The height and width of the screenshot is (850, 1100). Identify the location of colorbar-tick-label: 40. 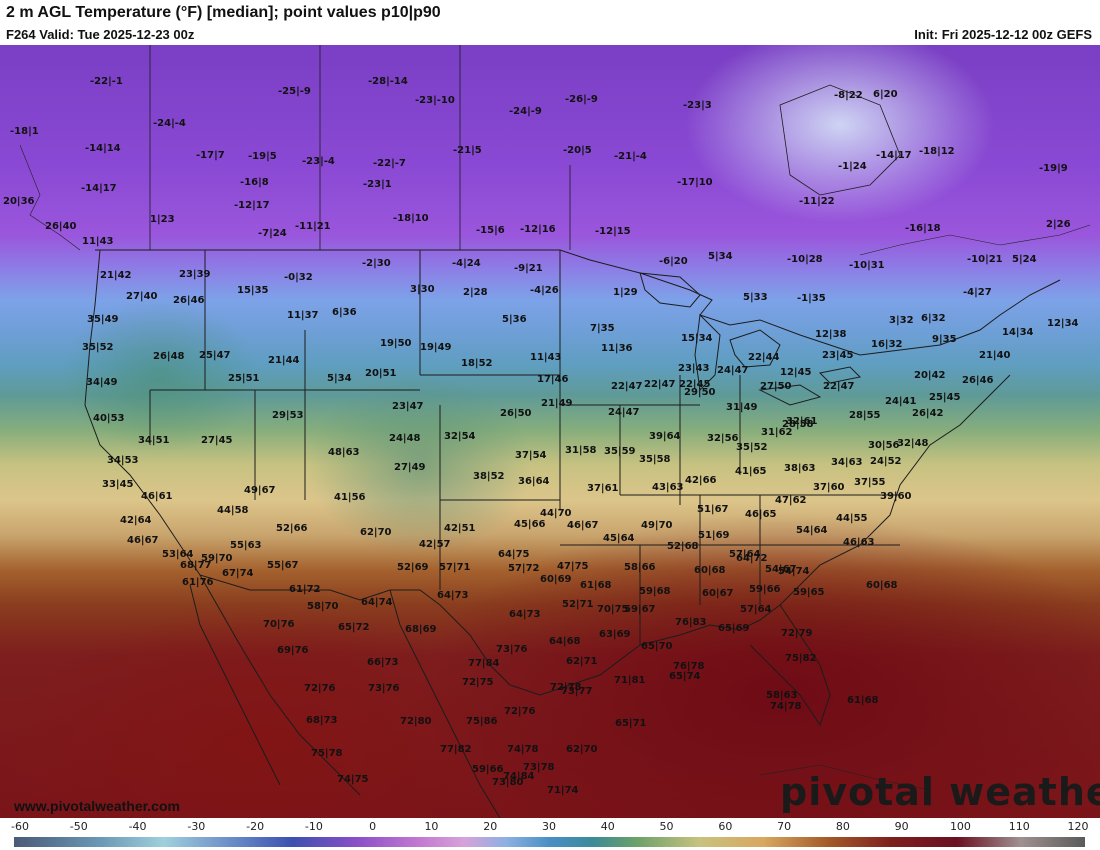
(607, 826).